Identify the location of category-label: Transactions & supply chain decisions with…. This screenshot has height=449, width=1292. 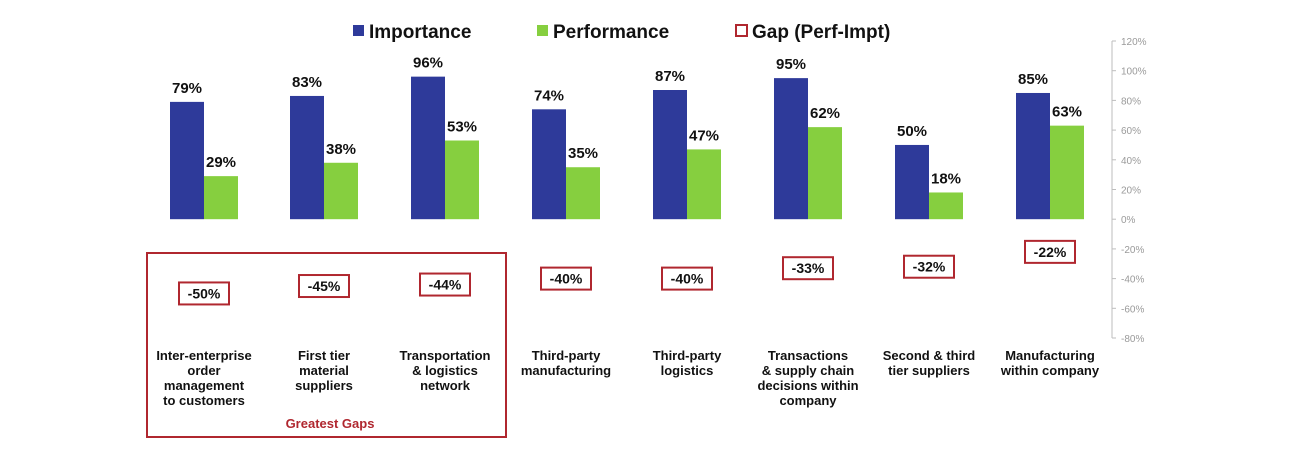
(807, 378).